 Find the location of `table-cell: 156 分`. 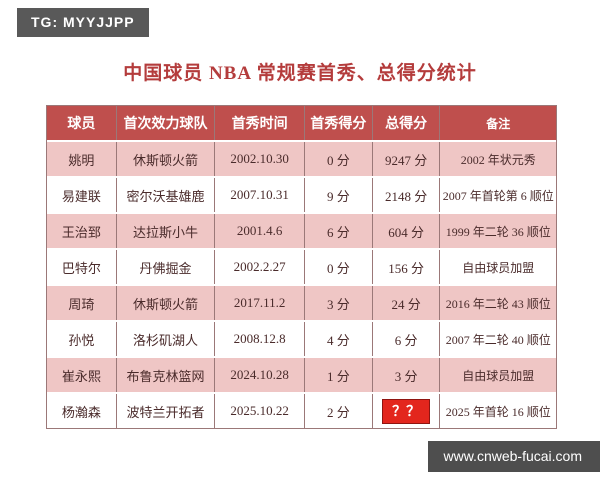

table-cell: 156 分 is located at coordinates (405, 267).